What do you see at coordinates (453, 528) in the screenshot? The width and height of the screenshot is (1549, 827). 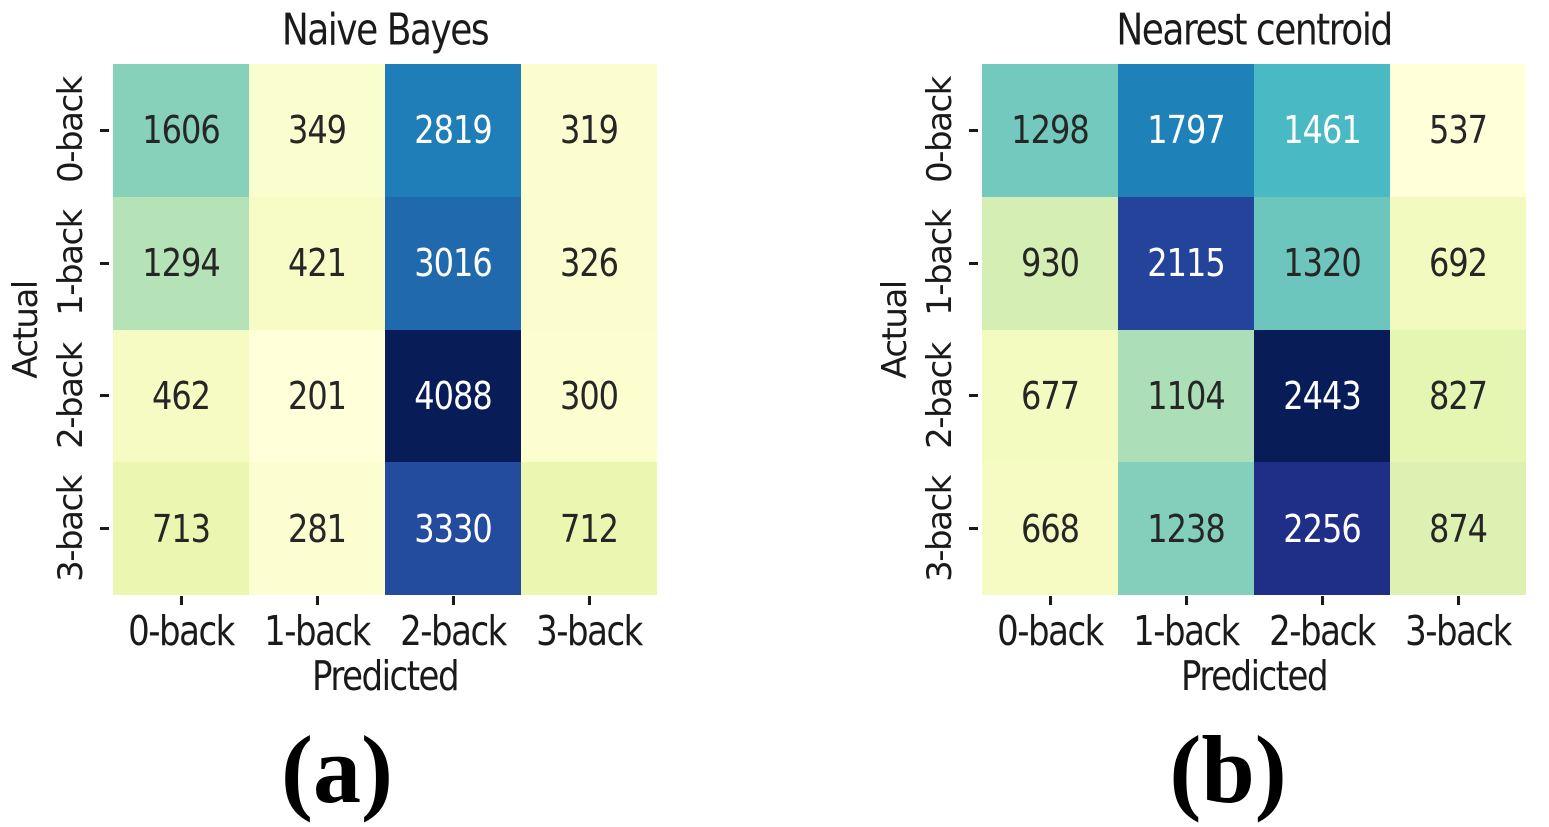 I see `heatmap-cell-r3c2: 3330` at bounding box center [453, 528].